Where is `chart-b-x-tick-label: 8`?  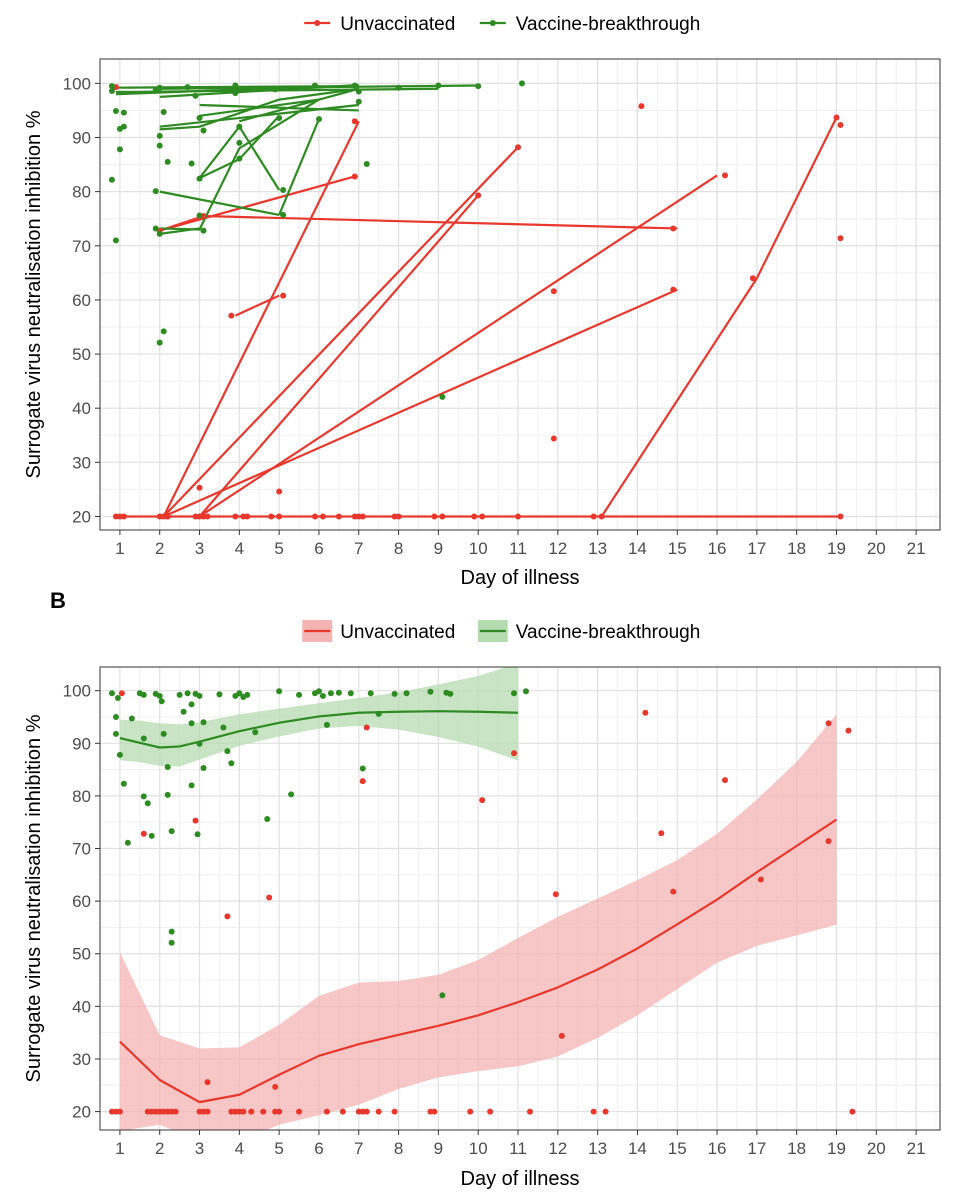 chart-b-x-tick-label: 8 is located at coordinates (398, 1148).